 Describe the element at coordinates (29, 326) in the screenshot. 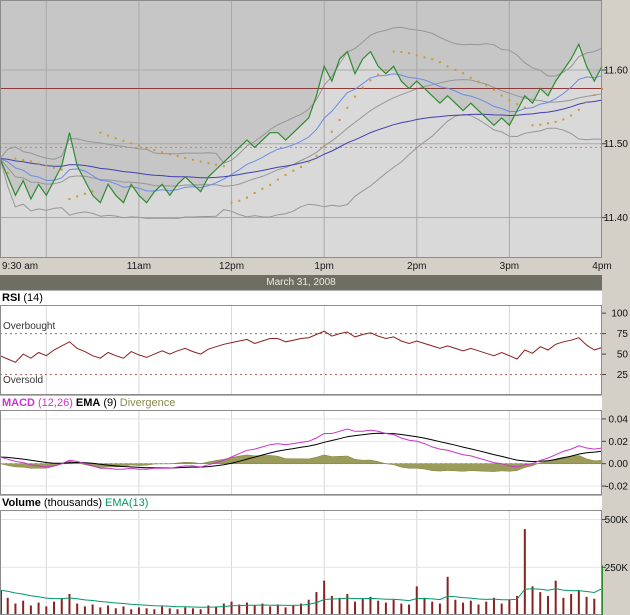

I see `overbought-label: Overbought` at that location.